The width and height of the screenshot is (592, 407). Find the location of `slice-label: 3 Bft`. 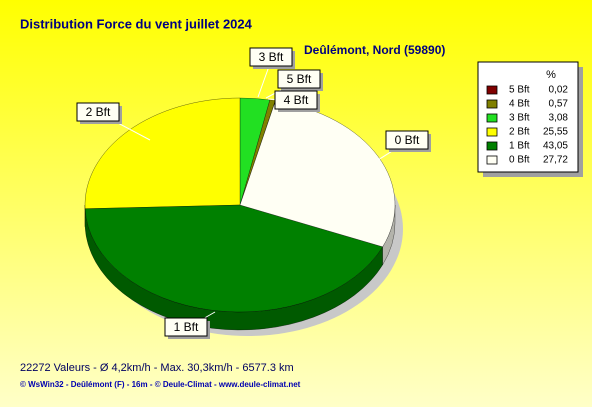

slice-label: 3 Bft is located at coordinates (271, 57).